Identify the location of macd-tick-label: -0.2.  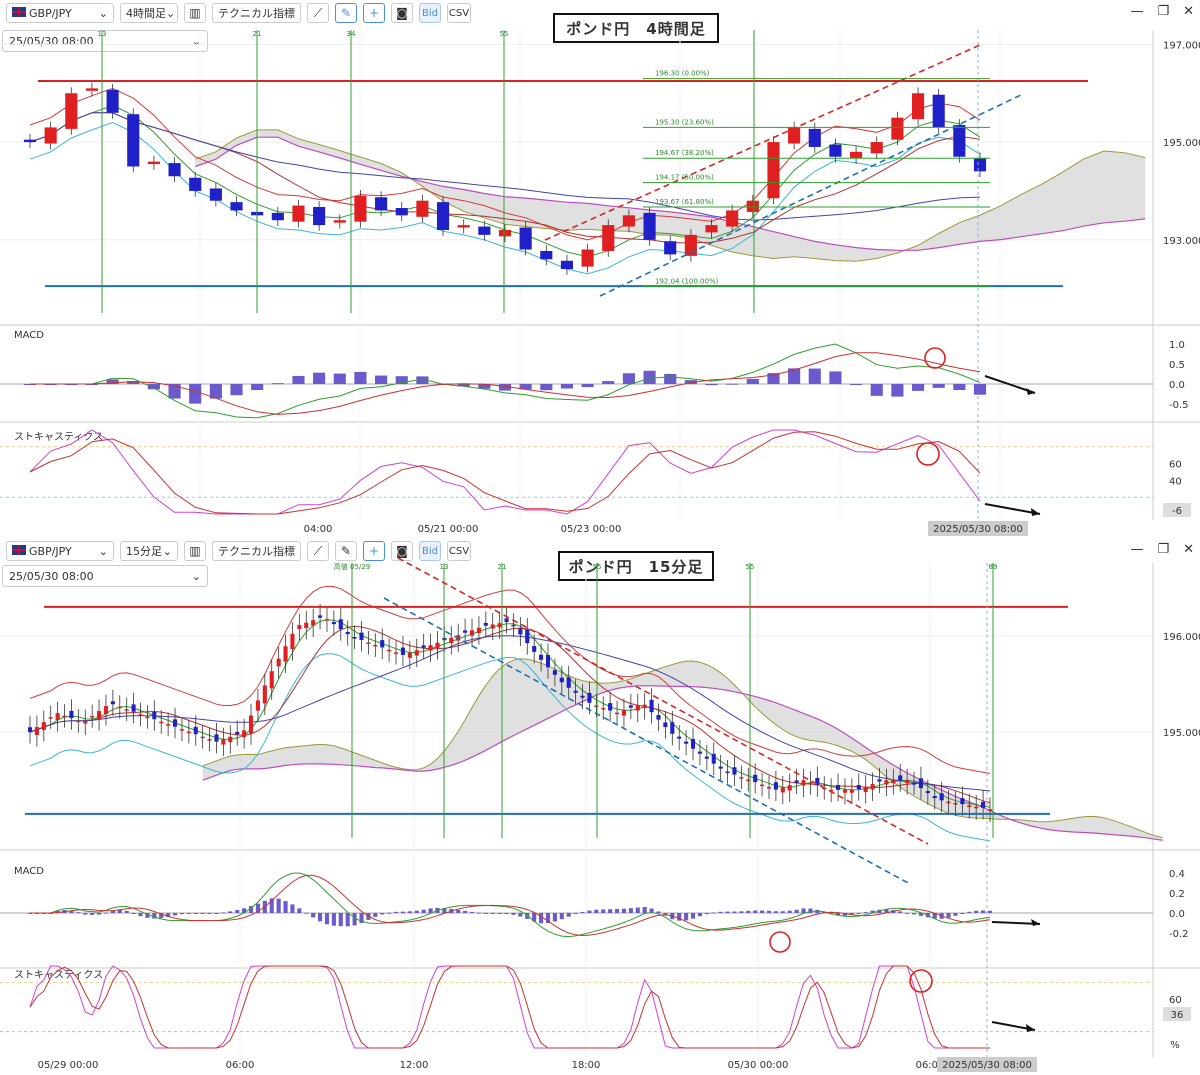
(1179, 934).